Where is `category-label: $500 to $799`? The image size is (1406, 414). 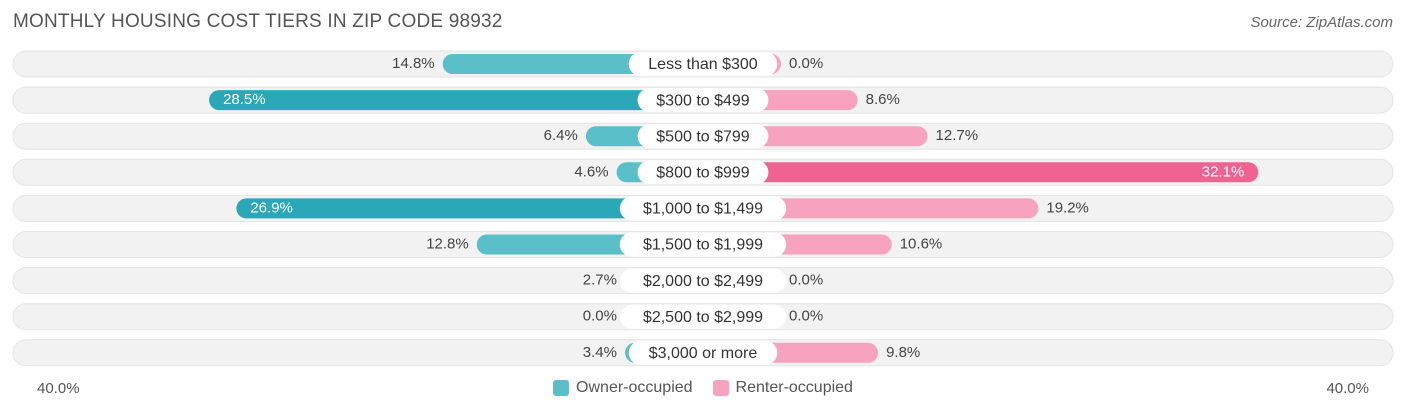
category-label: $500 to $799 is located at coordinates (703, 136).